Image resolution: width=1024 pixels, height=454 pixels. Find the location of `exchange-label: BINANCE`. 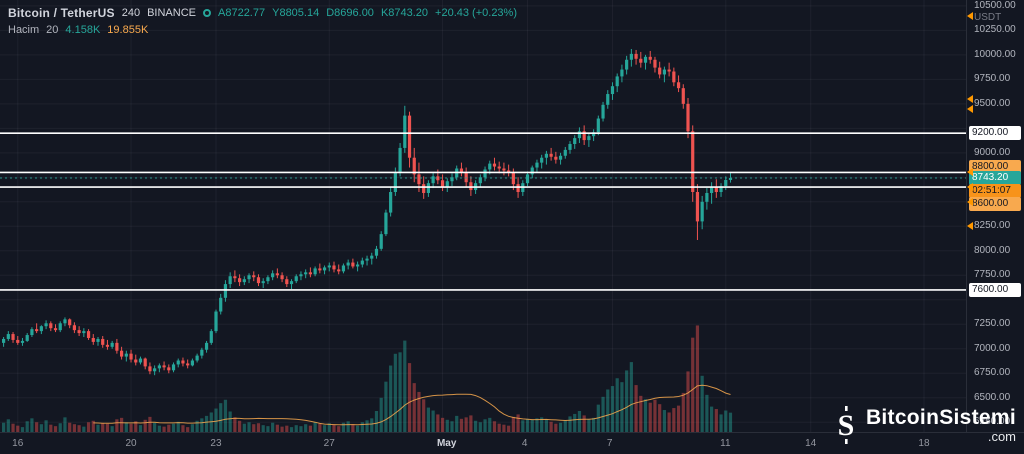

exchange-label: BINANCE is located at coordinates (171, 12).